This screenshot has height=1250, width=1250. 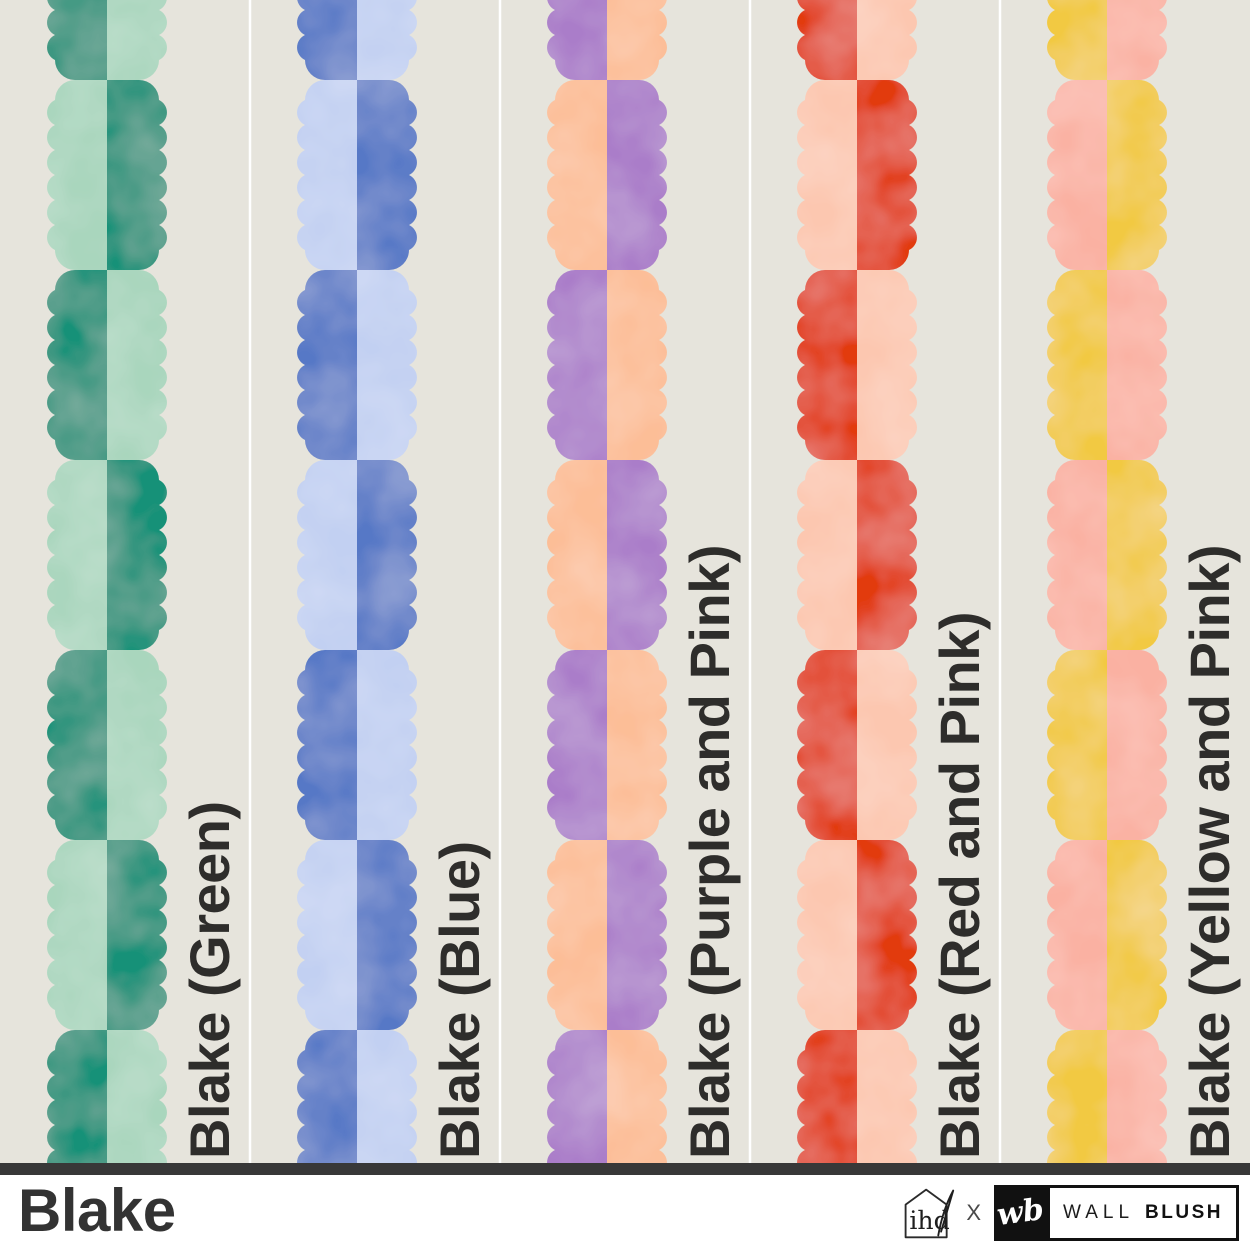 What do you see at coordinates (459, 1000) in the screenshot?
I see `swatch-label: Blake (Blue)` at bounding box center [459, 1000].